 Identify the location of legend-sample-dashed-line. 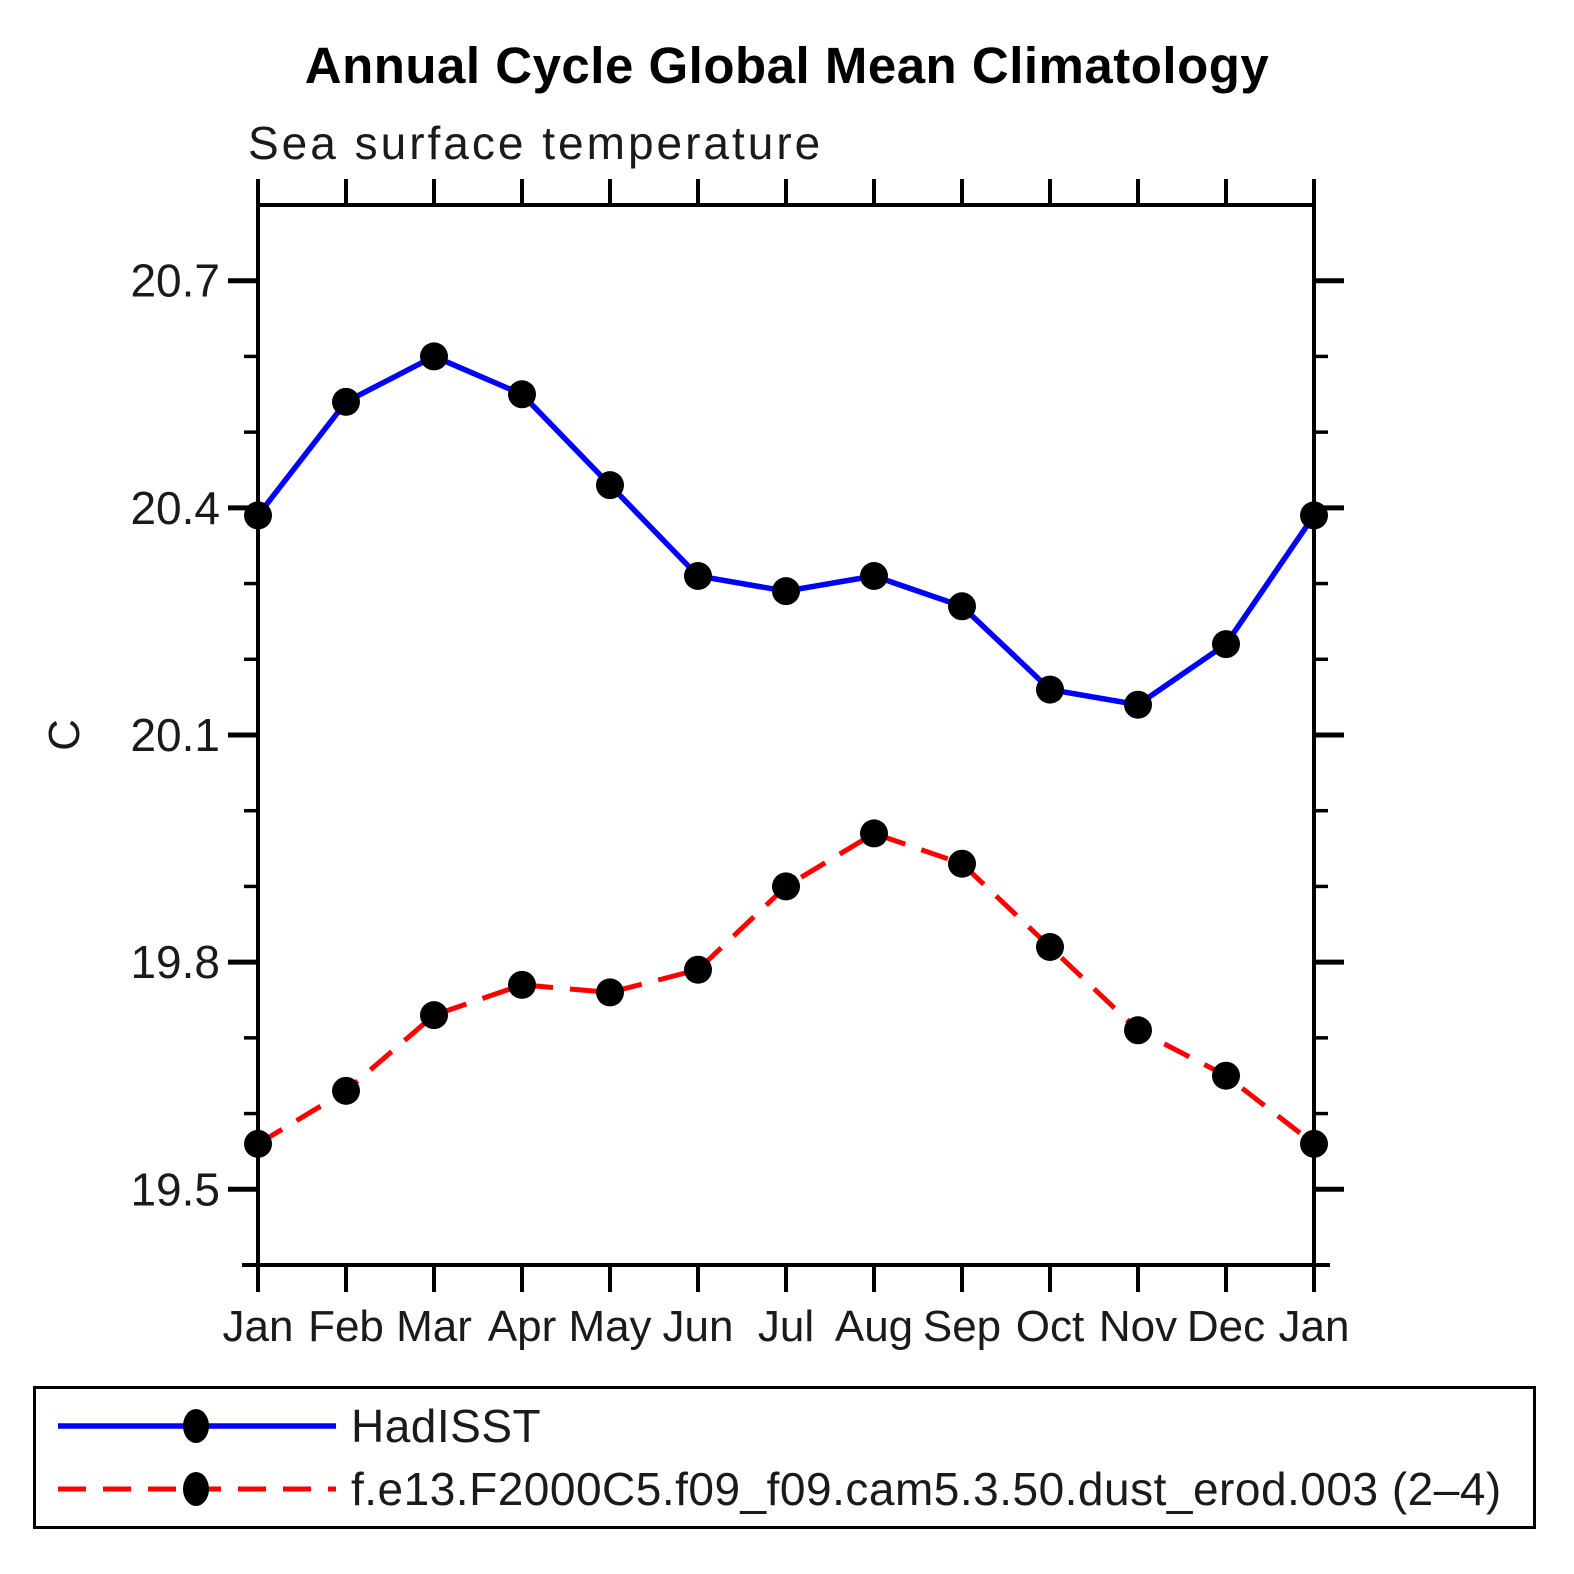
(197, 1489).